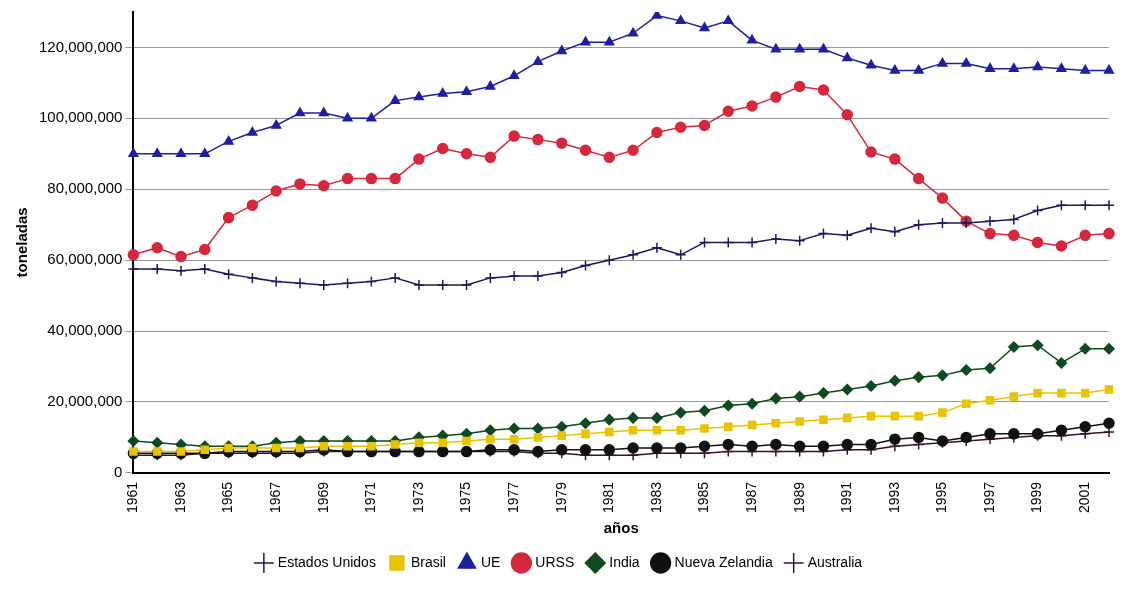 The height and width of the screenshot is (590, 1129). Describe the element at coordinates (326, 561) in the screenshot. I see `legend-label: Estados Unidos` at that location.